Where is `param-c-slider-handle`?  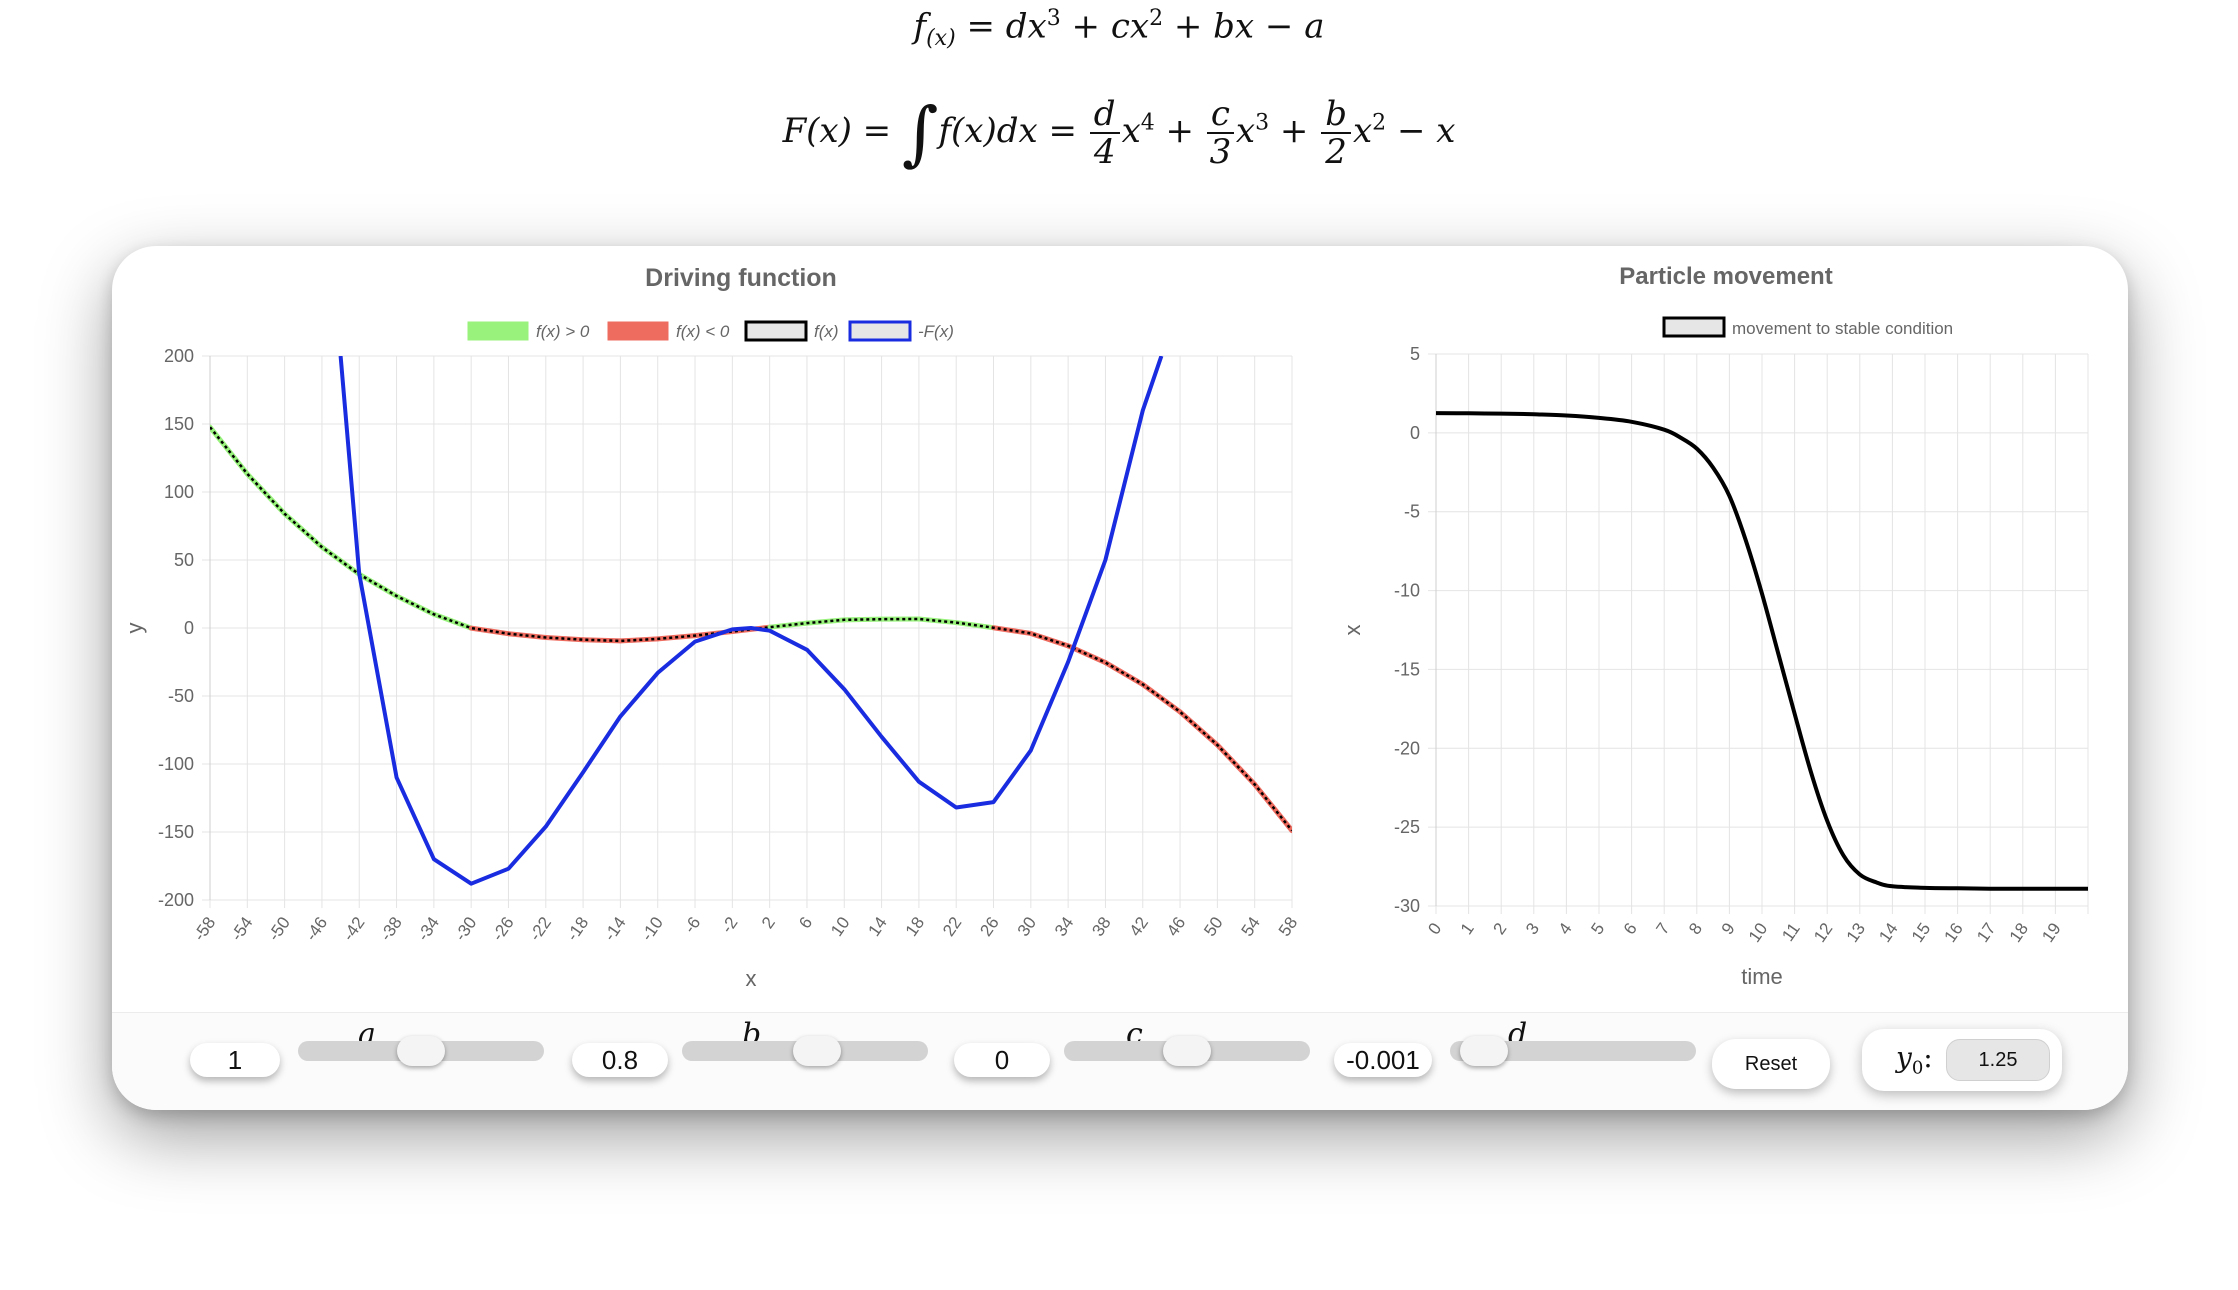
param-c-slider-handle is located at coordinates (1187, 1051).